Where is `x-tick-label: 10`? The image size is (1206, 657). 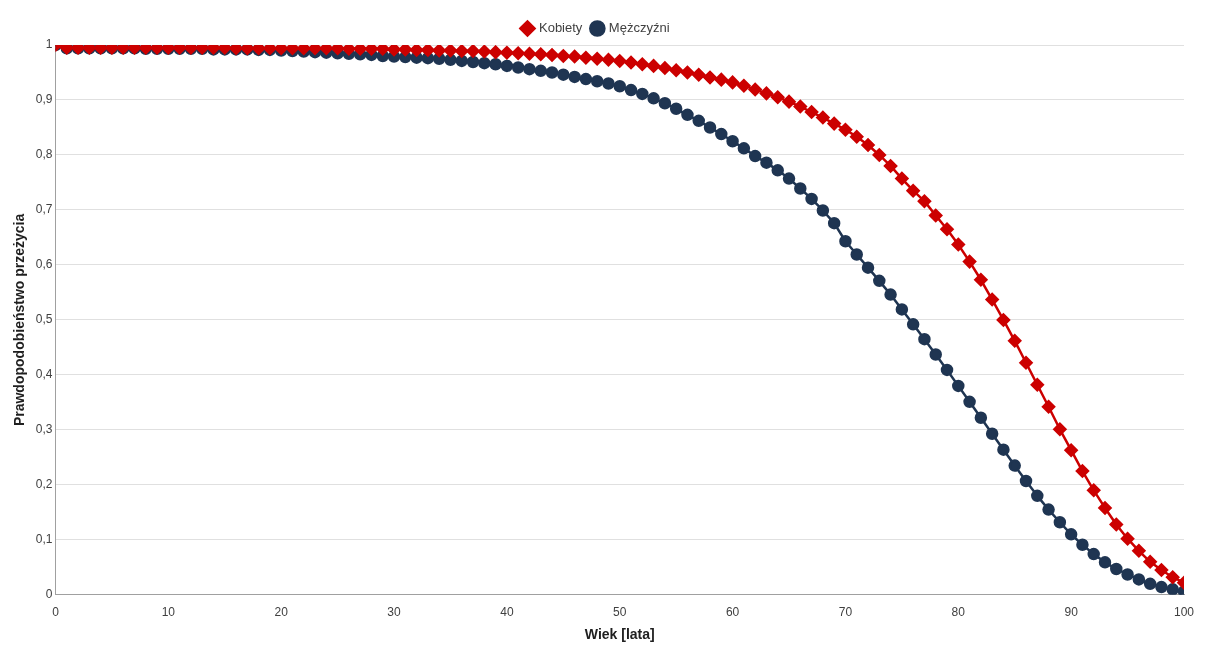 x-tick-label: 10 is located at coordinates (168, 612).